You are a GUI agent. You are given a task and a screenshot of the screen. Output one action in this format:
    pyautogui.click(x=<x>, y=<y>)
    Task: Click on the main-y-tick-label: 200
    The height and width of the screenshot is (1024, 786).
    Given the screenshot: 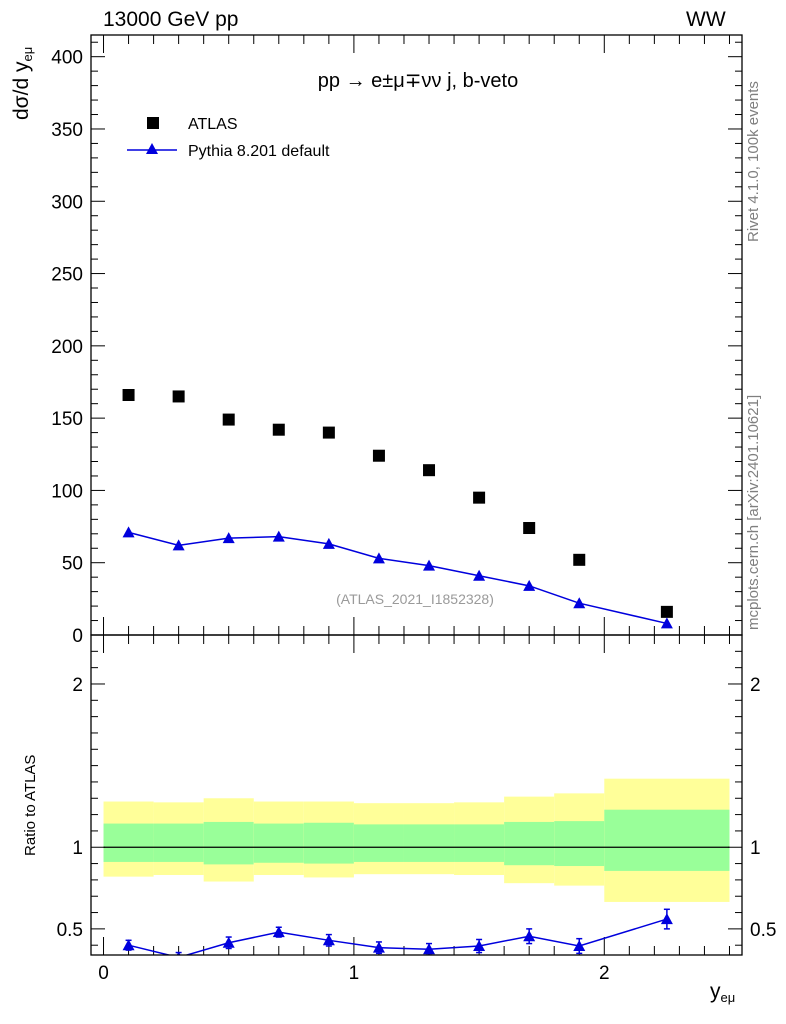 What is the action you would take?
    pyautogui.click(x=67, y=347)
    